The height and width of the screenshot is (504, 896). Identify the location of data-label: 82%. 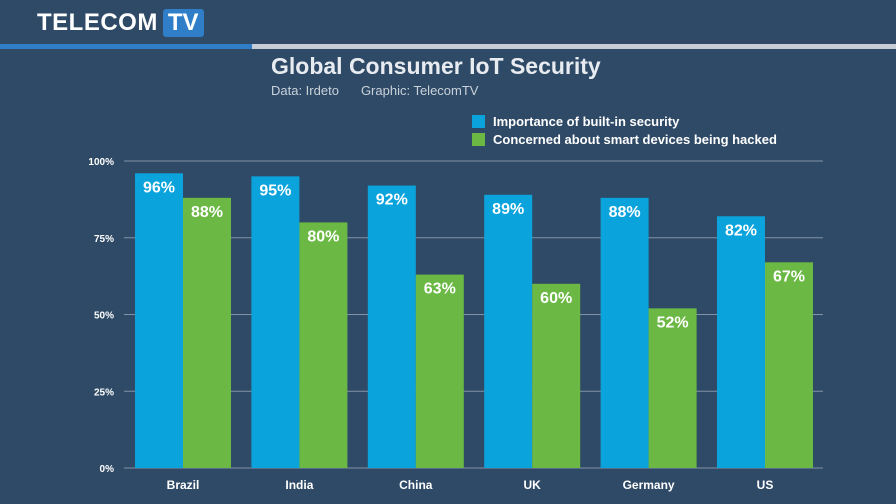
(741, 230).